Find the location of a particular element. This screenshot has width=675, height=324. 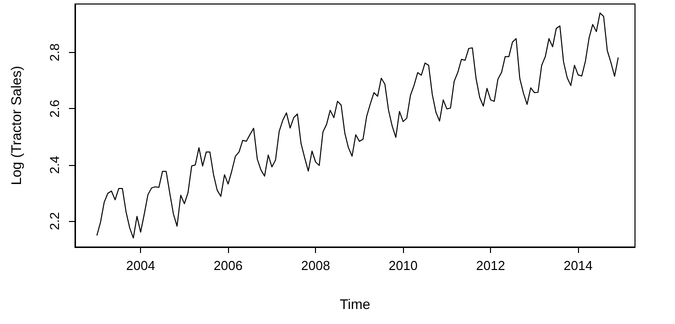

y-tick-label: 2.2 is located at coordinates (54, 221).